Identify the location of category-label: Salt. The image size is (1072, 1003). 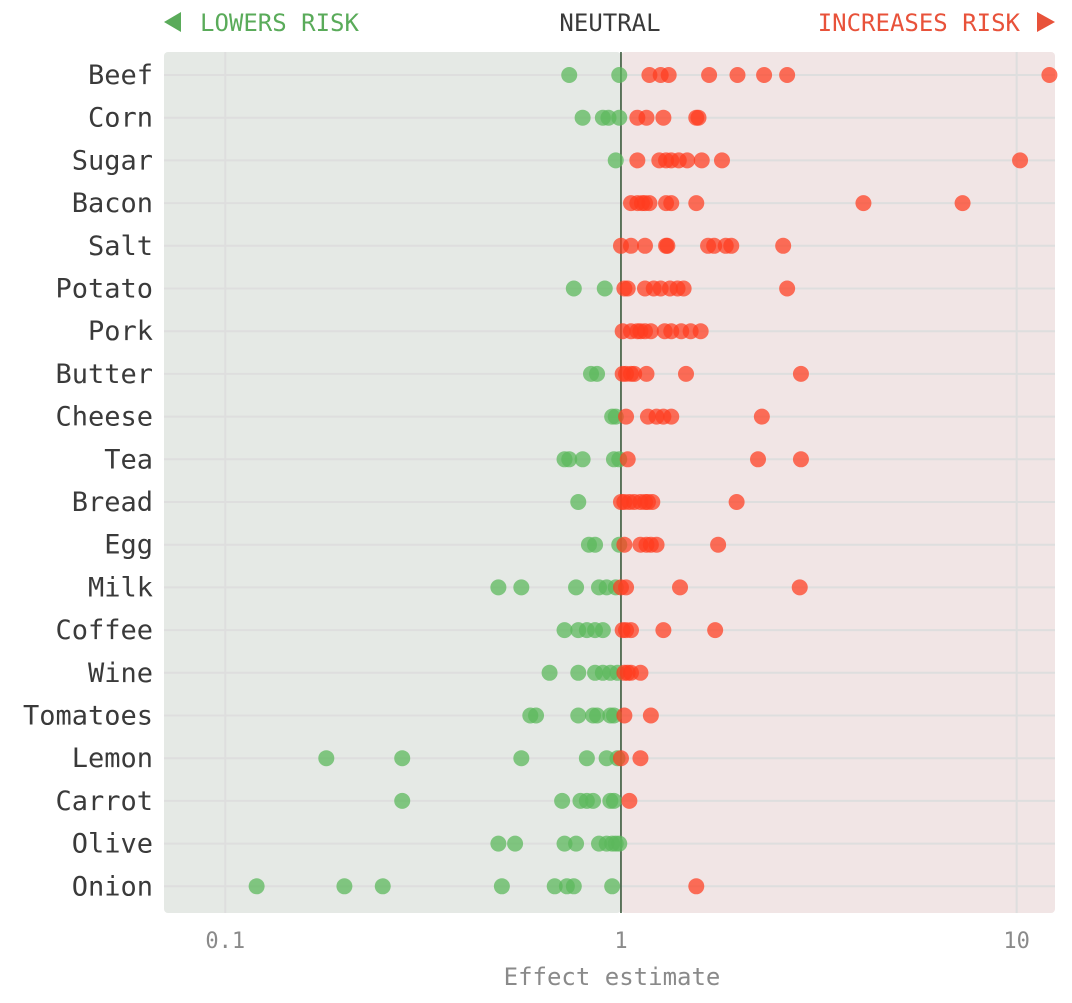
(120, 246).